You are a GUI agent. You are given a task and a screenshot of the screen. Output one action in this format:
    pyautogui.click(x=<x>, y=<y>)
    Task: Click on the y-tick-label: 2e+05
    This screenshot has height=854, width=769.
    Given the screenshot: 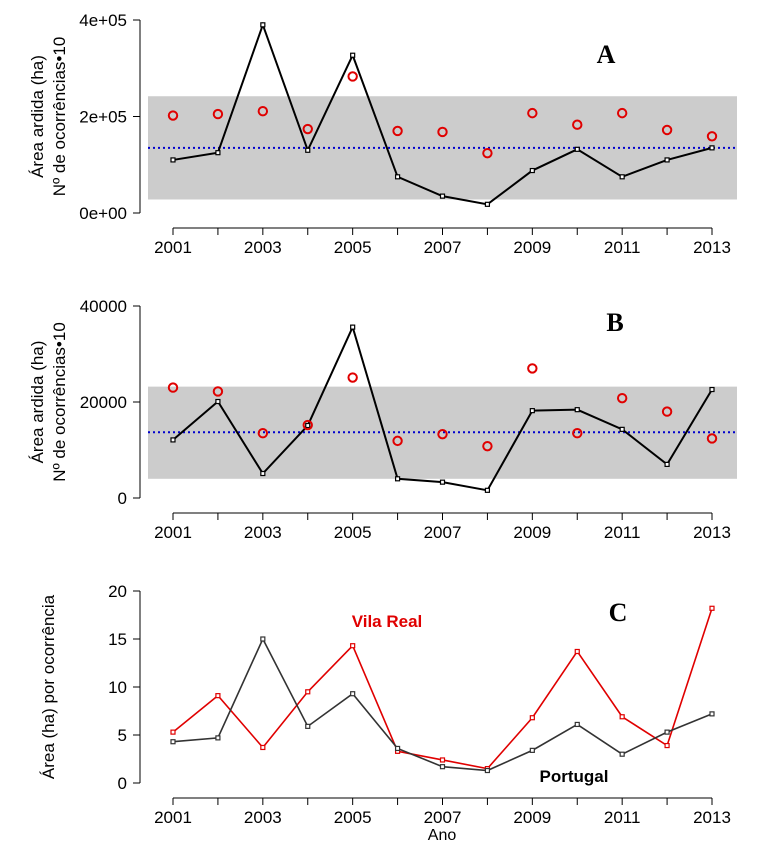 What is the action you would take?
    pyautogui.click(x=103, y=117)
    